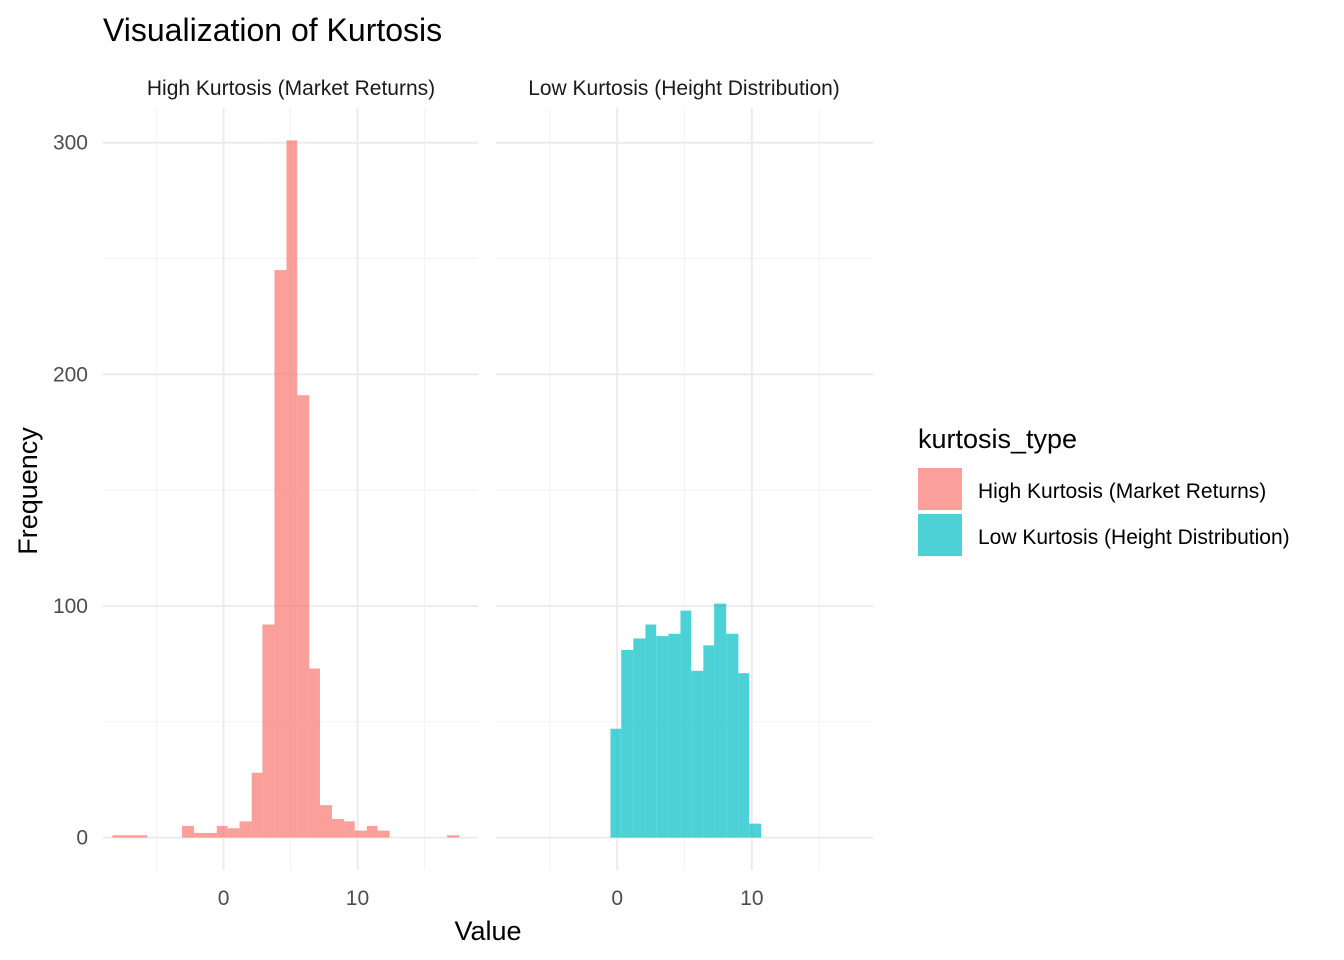  What do you see at coordinates (940, 489) in the screenshot?
I see `legend-key-high-kurtosis` at bounding box center [940, 489].